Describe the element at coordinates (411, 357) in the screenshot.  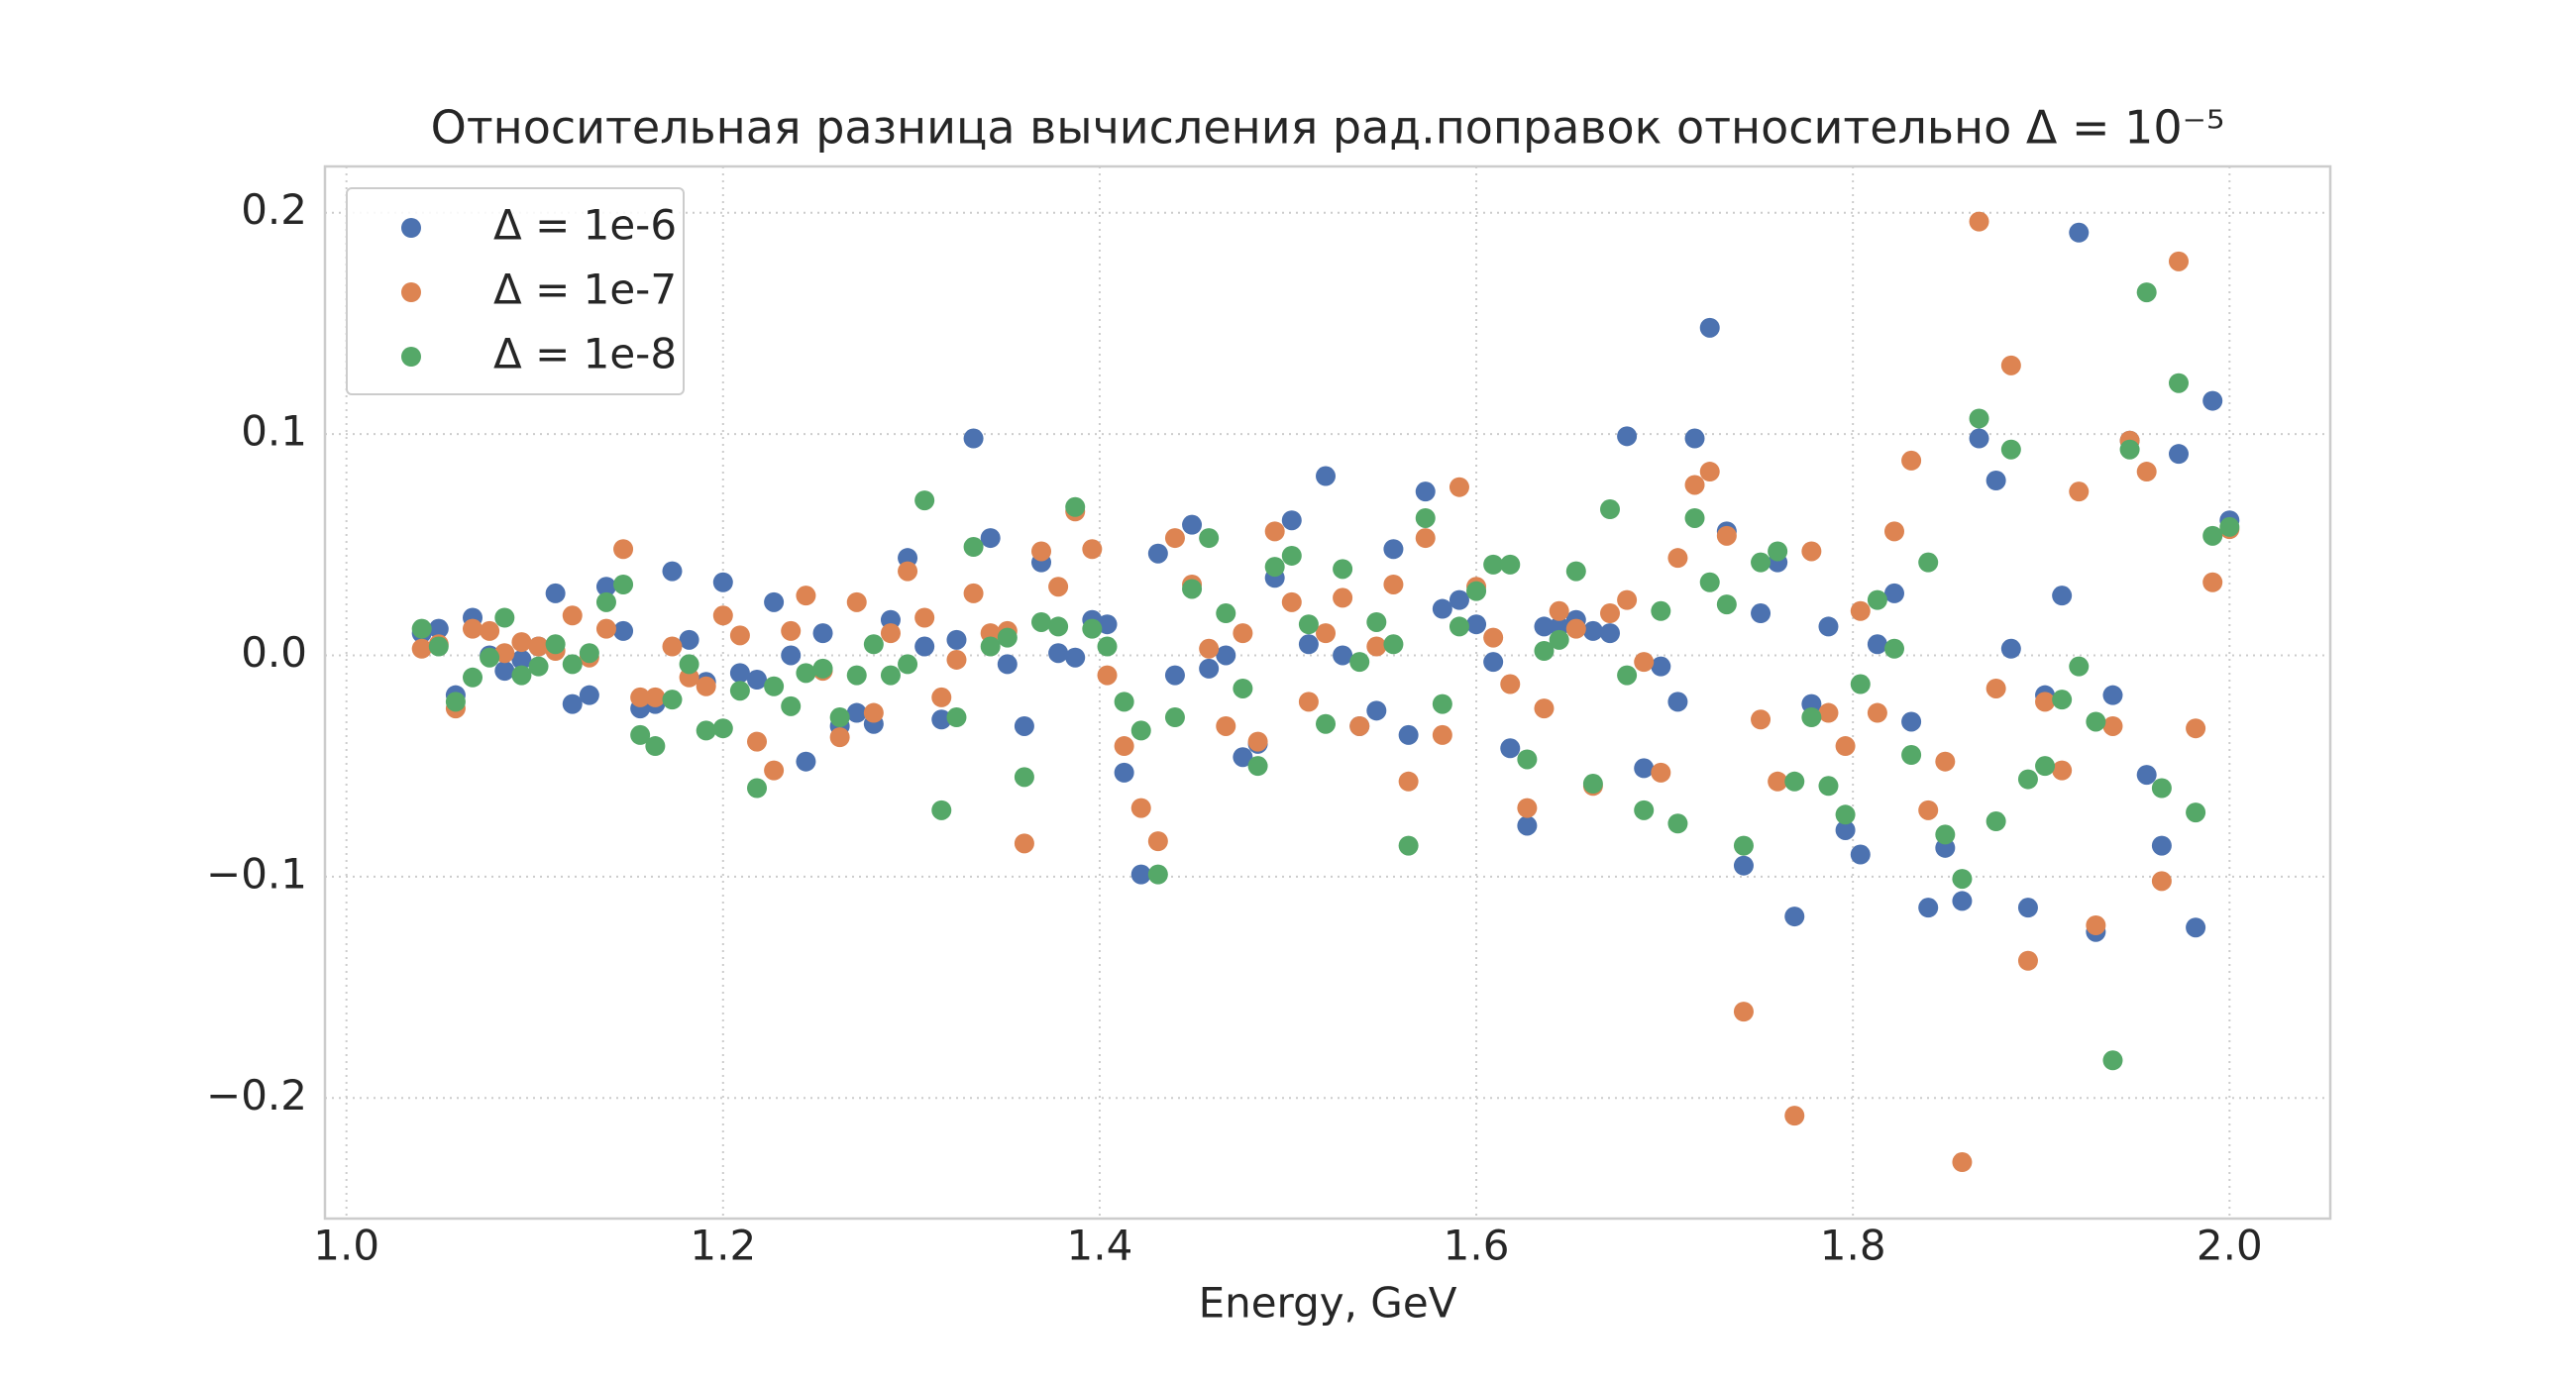
I see `legend-marker` at that location.